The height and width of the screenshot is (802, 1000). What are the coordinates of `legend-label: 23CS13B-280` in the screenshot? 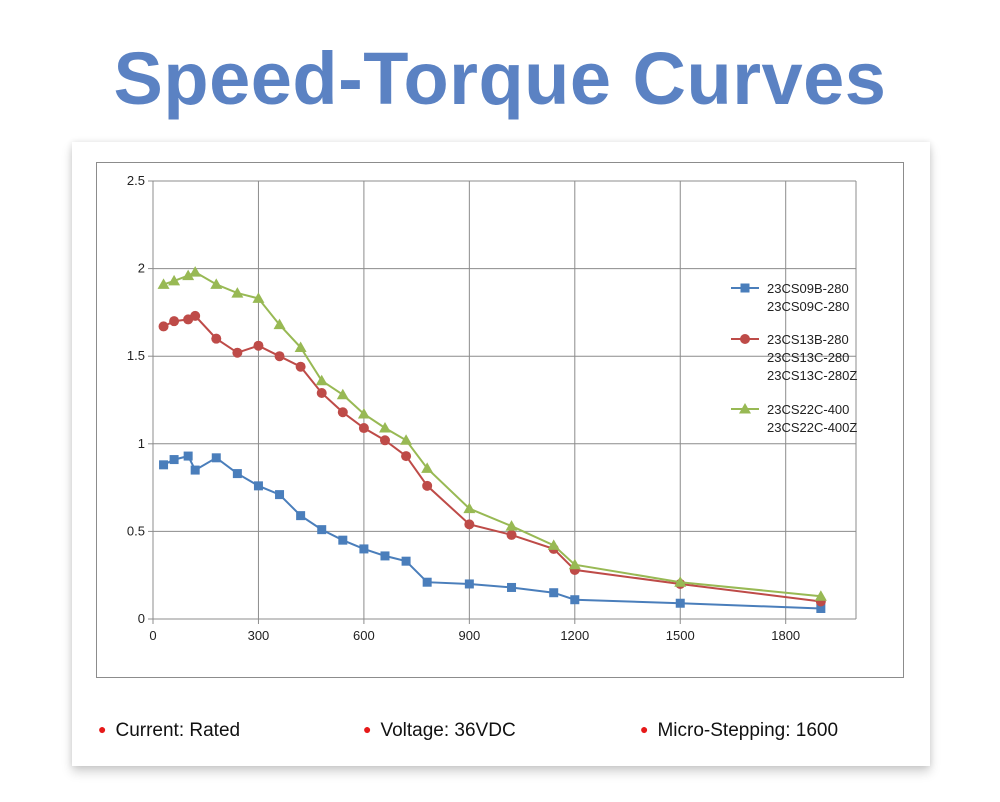 It's located at (808, 339).